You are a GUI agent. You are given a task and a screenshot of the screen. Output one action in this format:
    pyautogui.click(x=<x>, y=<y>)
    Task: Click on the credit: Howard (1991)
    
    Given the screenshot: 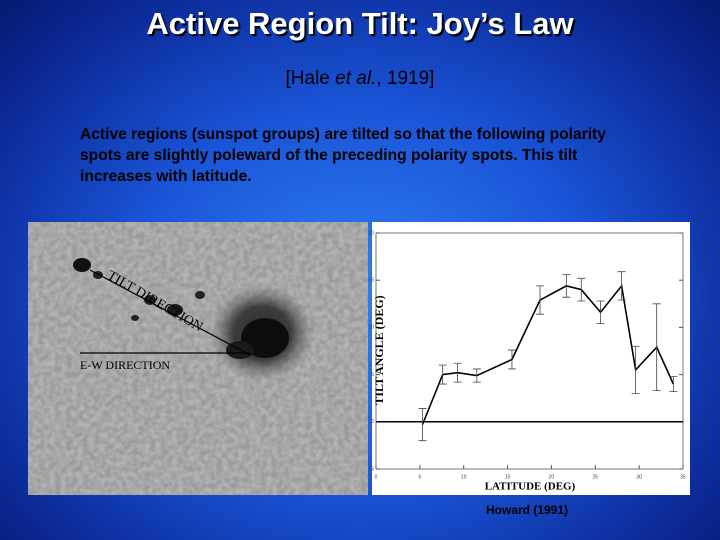 What is the action you would take?
    pyautogui.click(x=527, y=510)
    